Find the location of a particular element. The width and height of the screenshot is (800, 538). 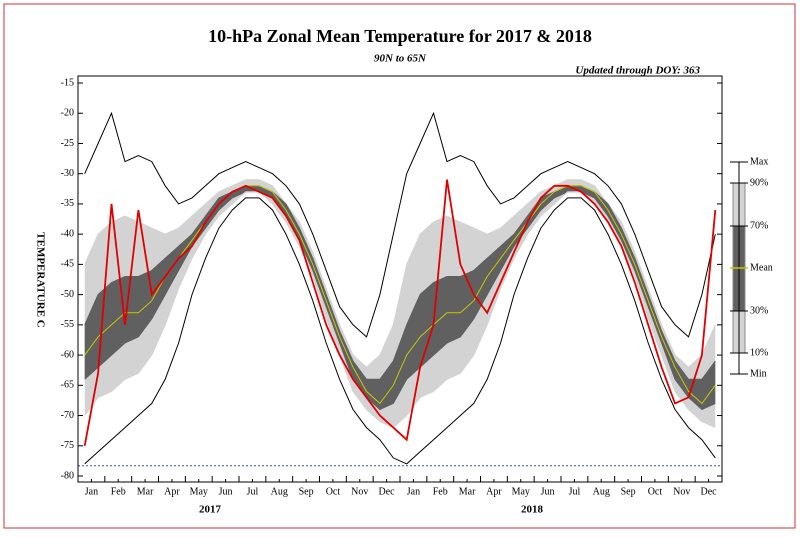

legend-label: Max is located at coordinates (759, 161).